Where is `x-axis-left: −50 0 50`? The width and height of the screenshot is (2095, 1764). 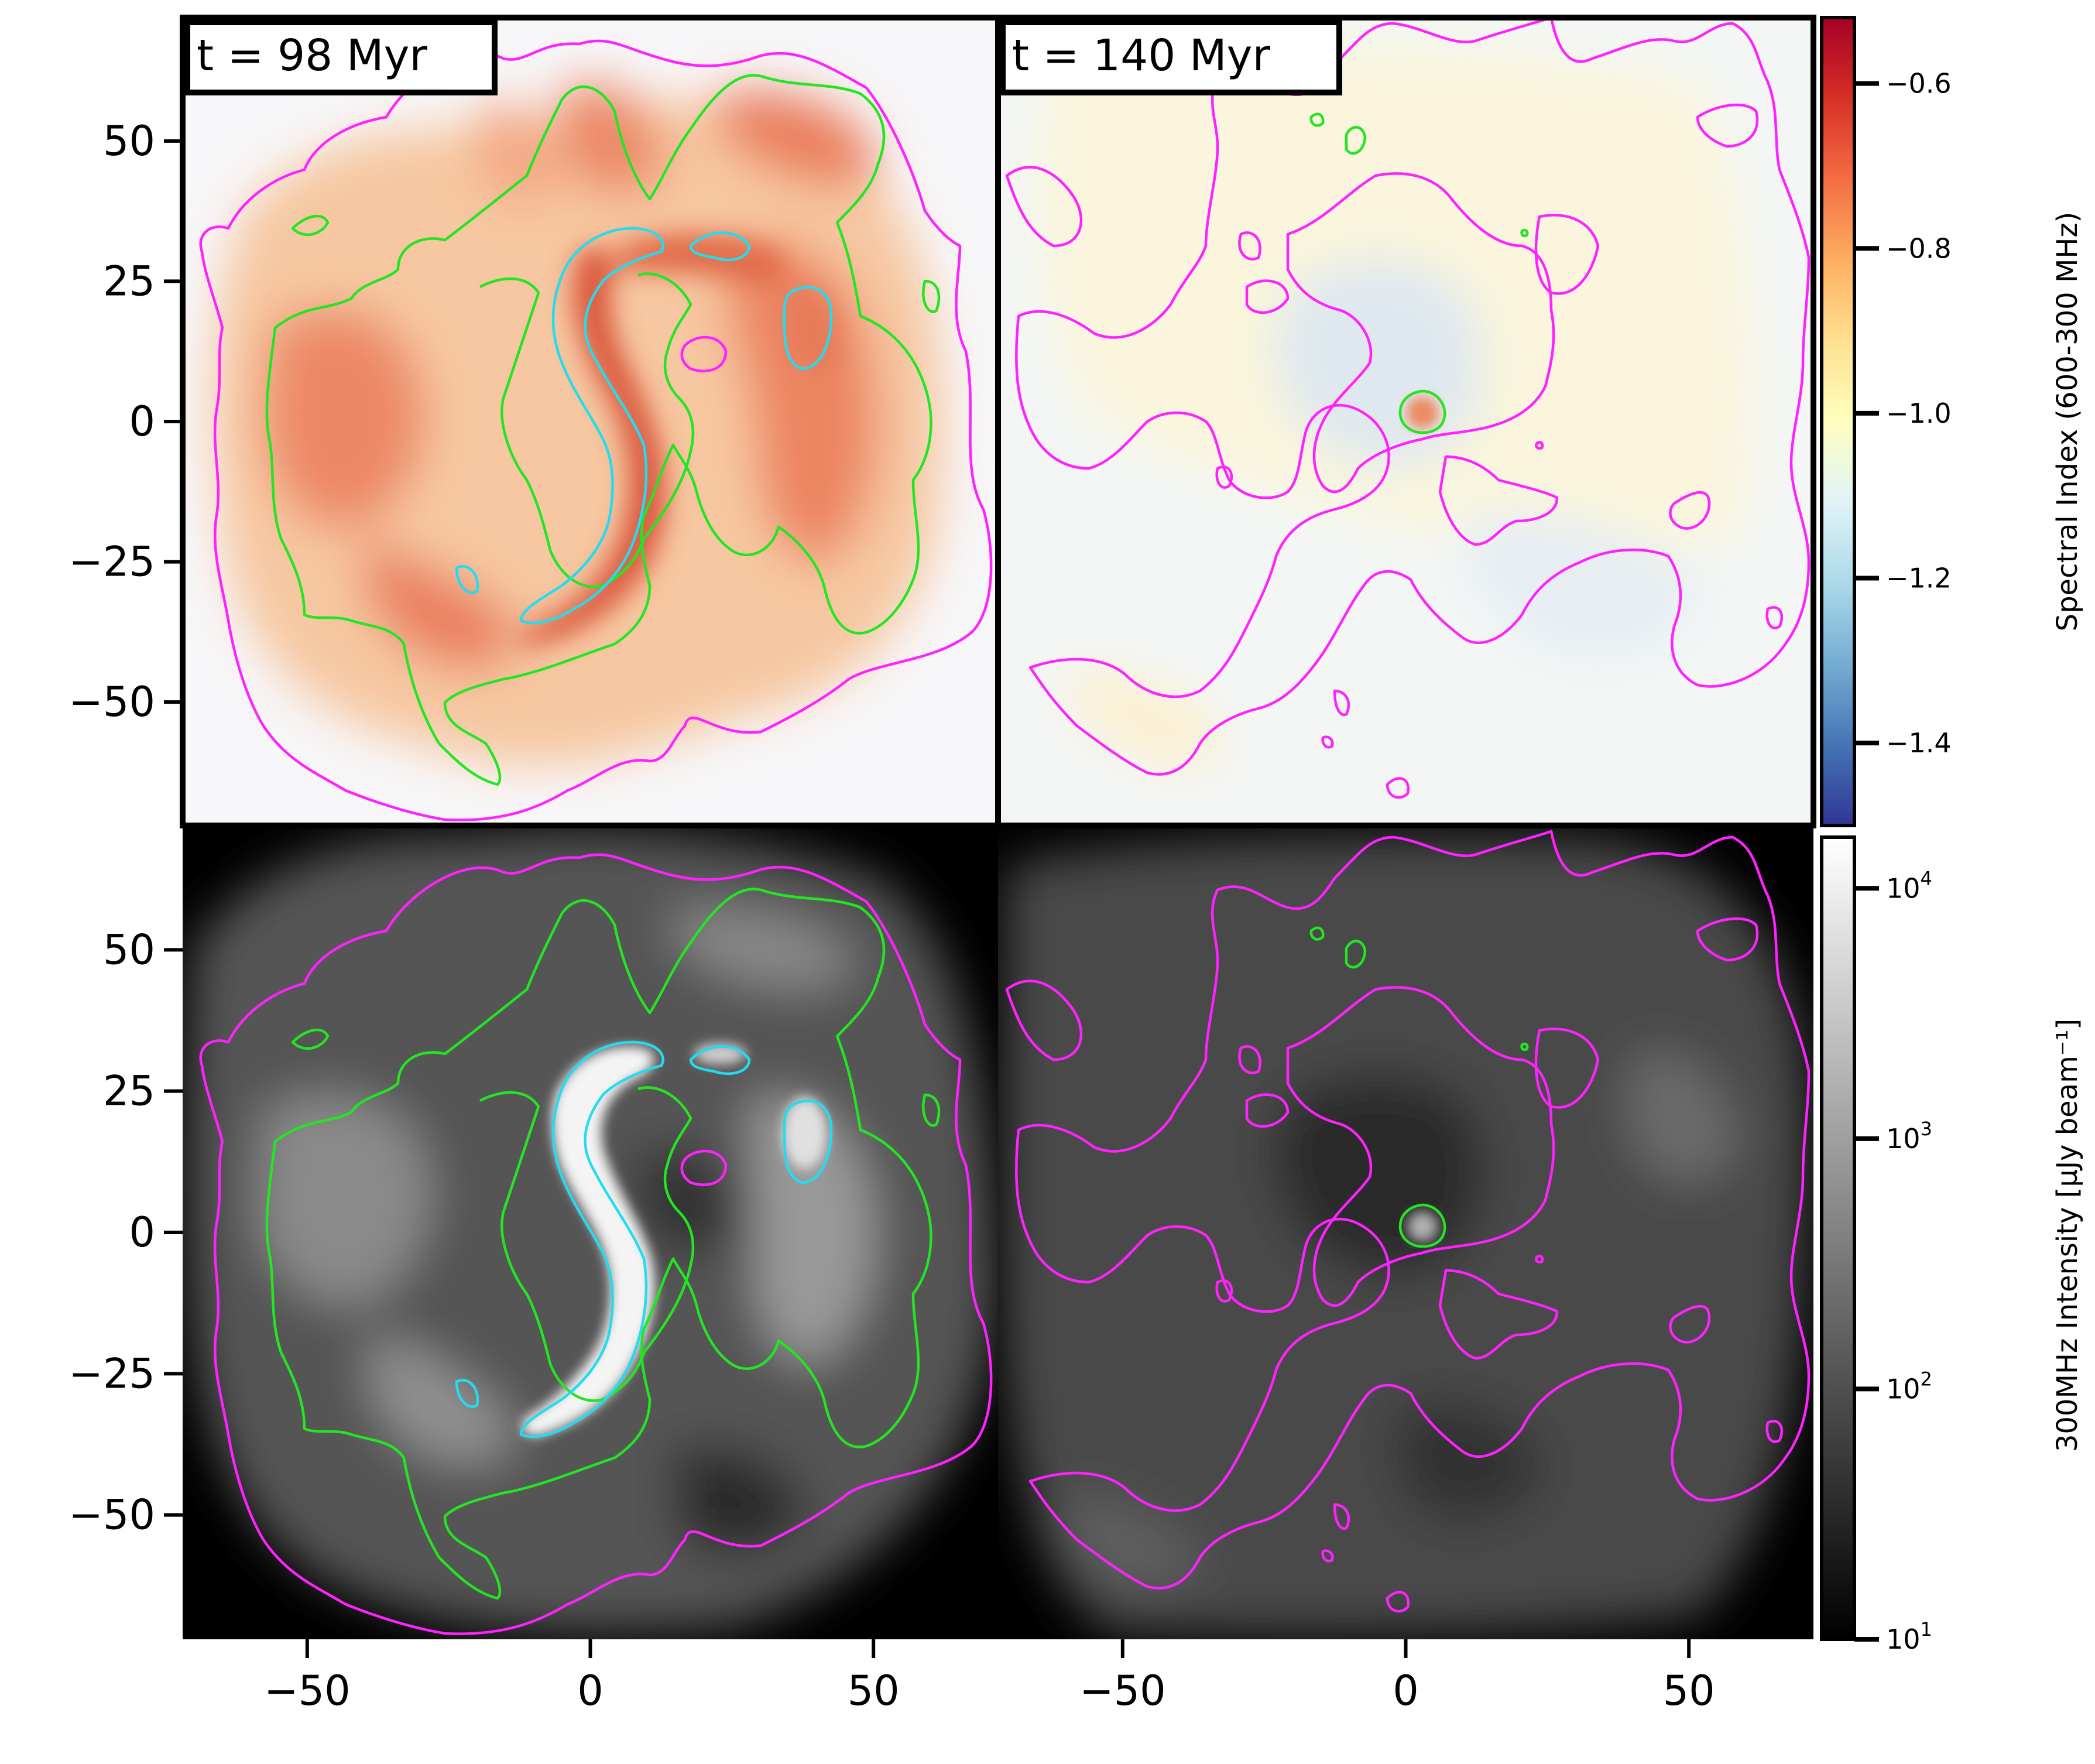
x-axis-left: −50 0 50 is located at coordinates (582, 1677).